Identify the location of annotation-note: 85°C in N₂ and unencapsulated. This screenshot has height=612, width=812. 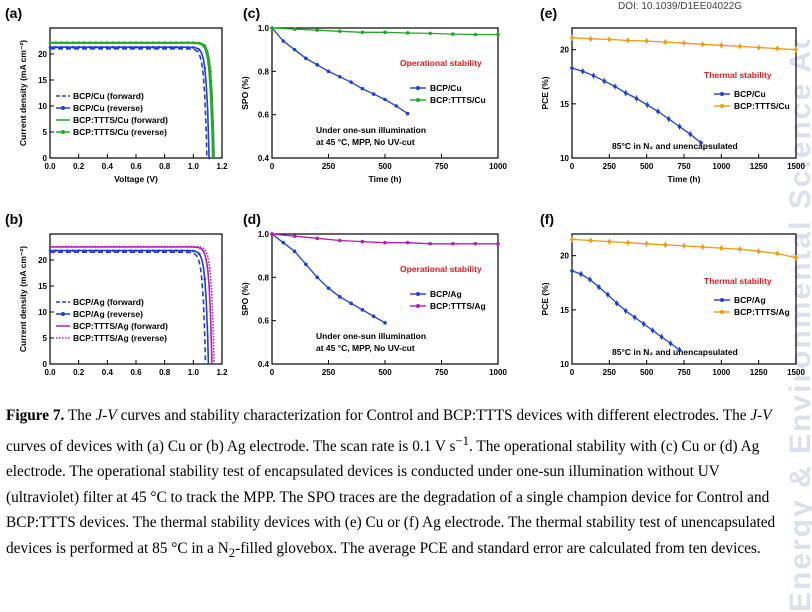
(675, 352).